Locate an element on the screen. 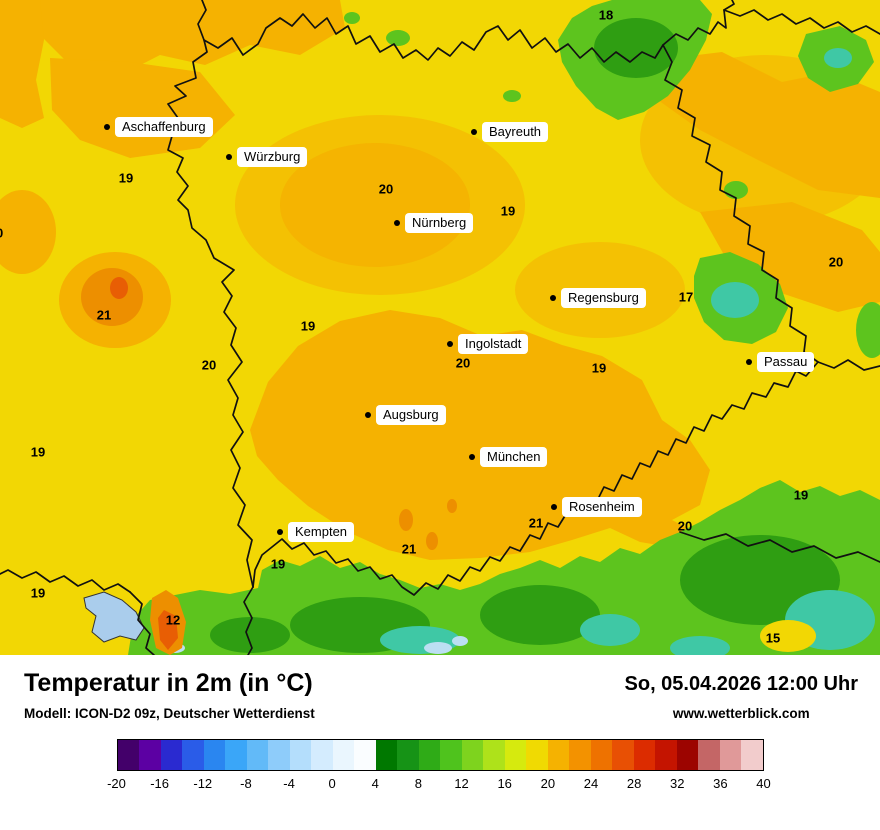 The width and height of the screenshot is (880, 830). city-name: Ingolstadt is located at coordinates (493, 344).